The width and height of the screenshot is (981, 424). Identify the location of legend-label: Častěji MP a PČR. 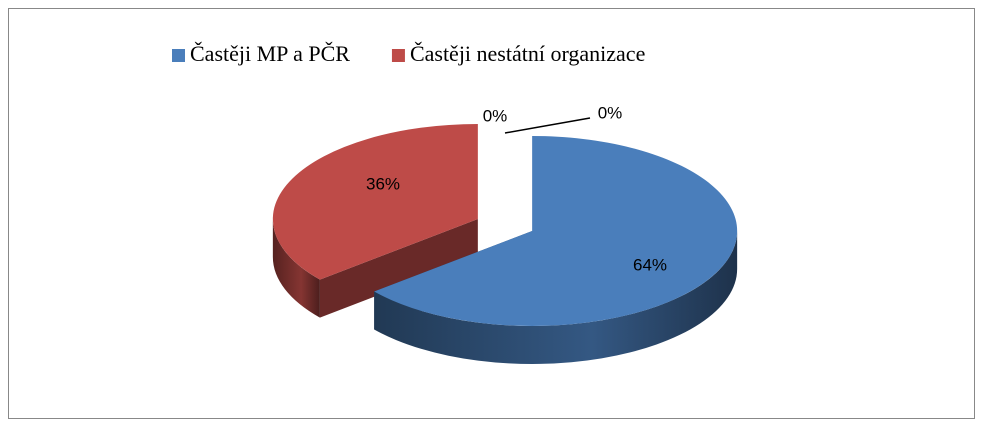
(270, 53).